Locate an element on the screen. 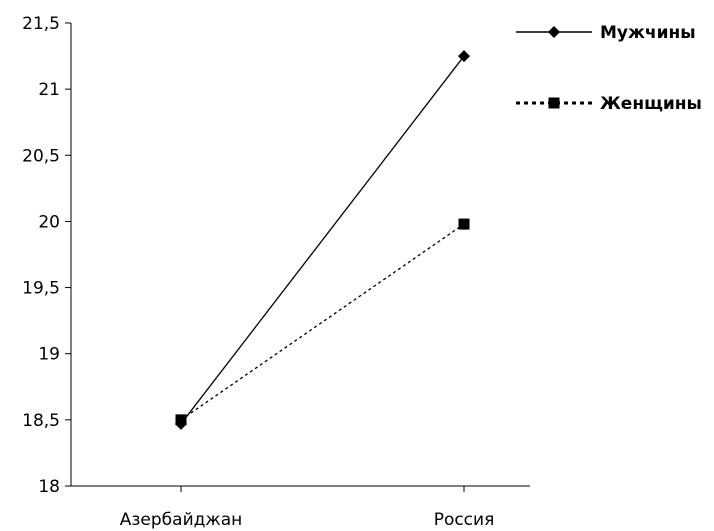 This screenshot has width=714, height=531. x-axis: Азербайджан Россия is located at coordinates (300, 507).